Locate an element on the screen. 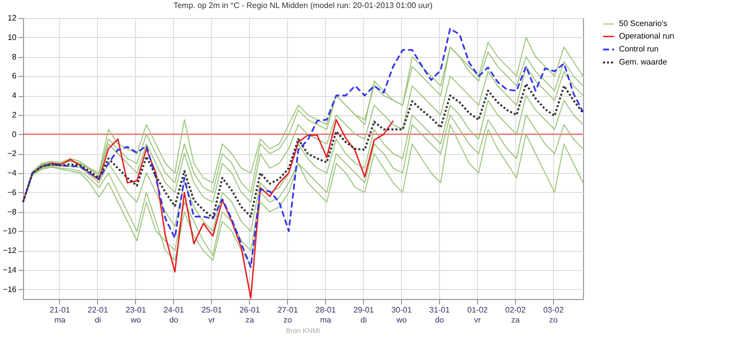 Image resolution: width=732 pixels, height=341 pixels. x-tick-label: 27-01 zo is located at coordinates (287, 315).